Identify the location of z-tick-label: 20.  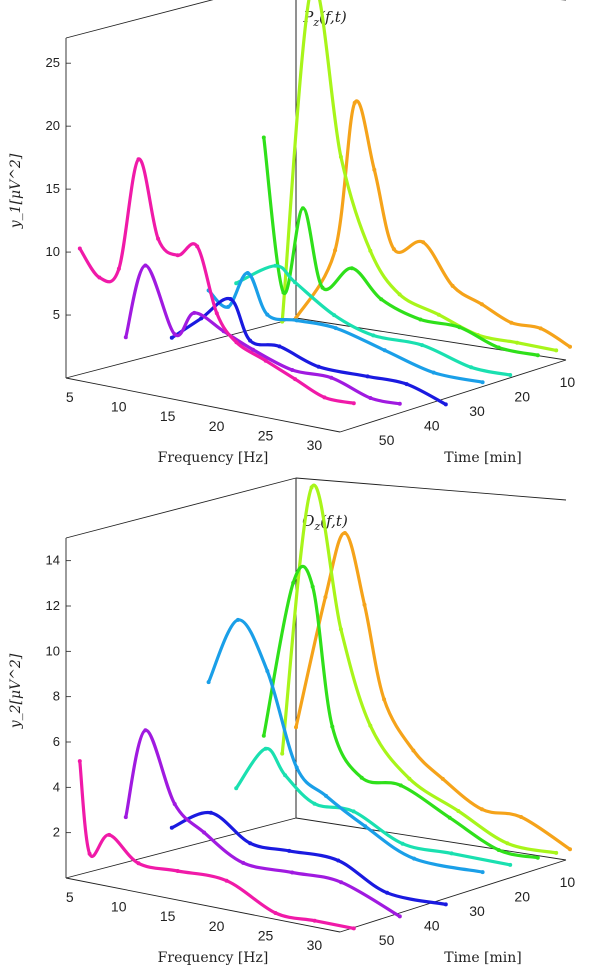
(53, 125).